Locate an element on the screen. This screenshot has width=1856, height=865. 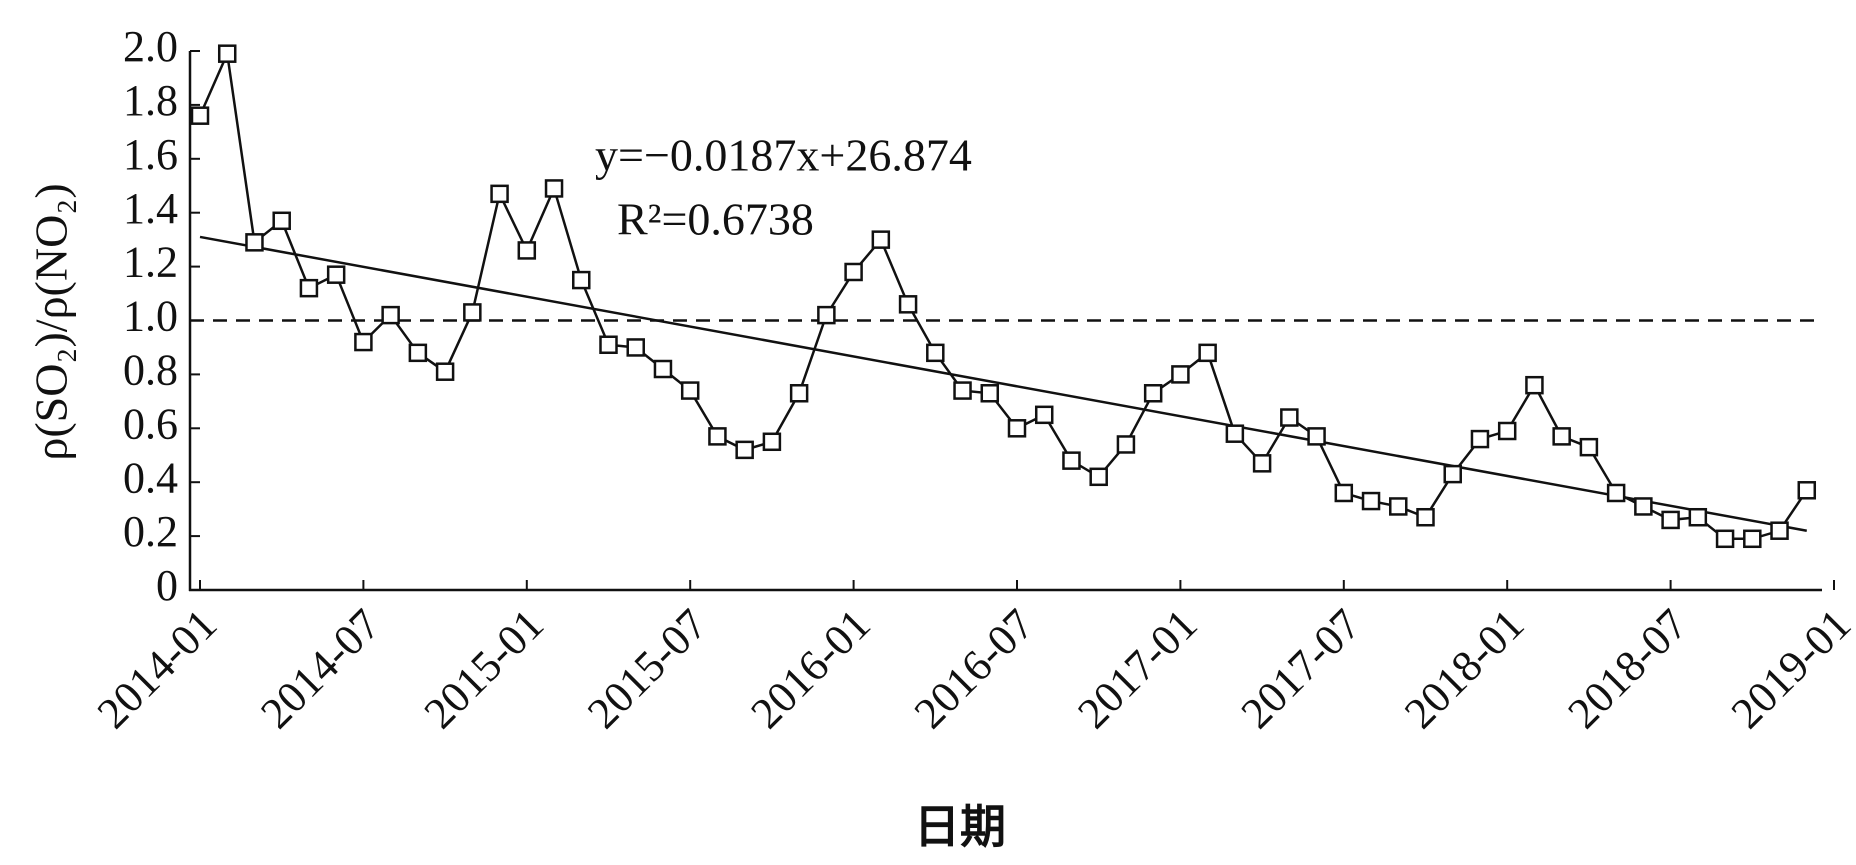
y-tick-label: 0.2 is located at coordinates (150, 531).